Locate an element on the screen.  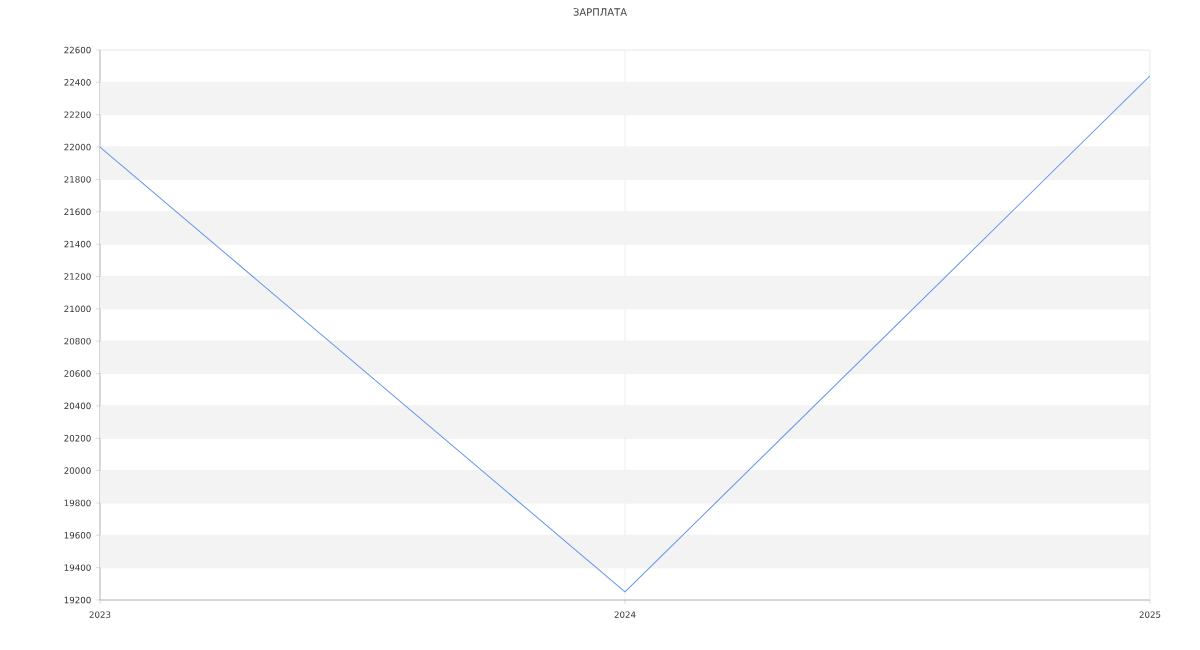
y-tick-label: 22000 is located at coordinates (77, 147).